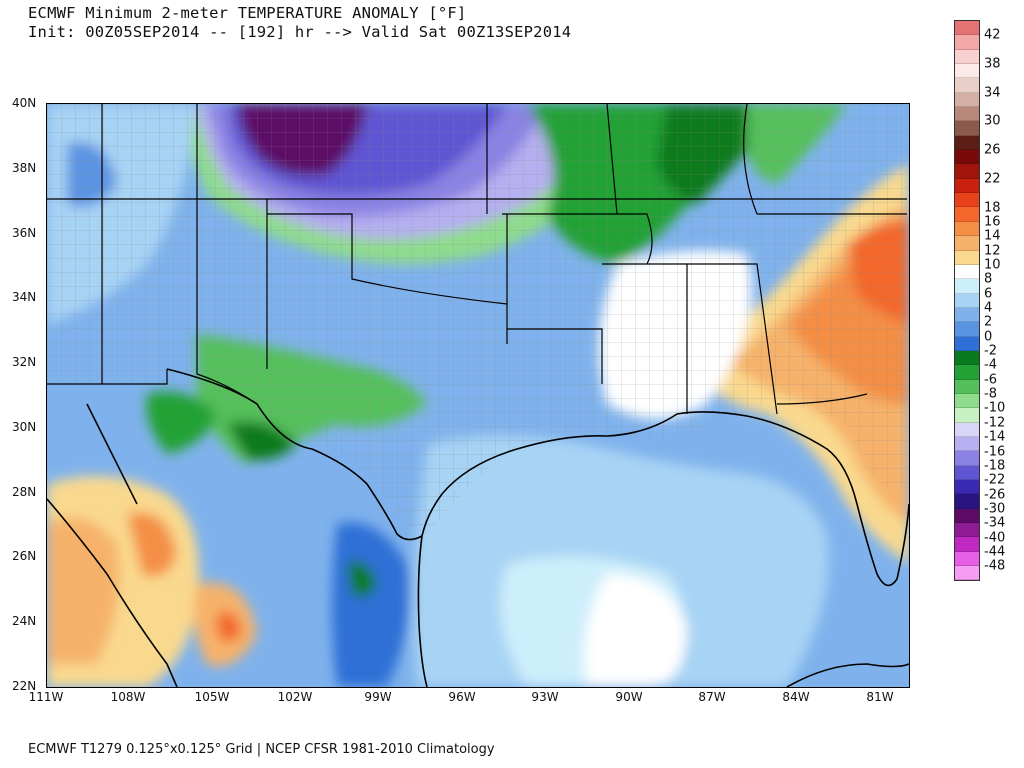 This screenshot has height=768, width=1024. What do you see at coordinates (995, 408) in the screenshot?
I see `legend-tick-label: -10` at bounding box center [995, 408].